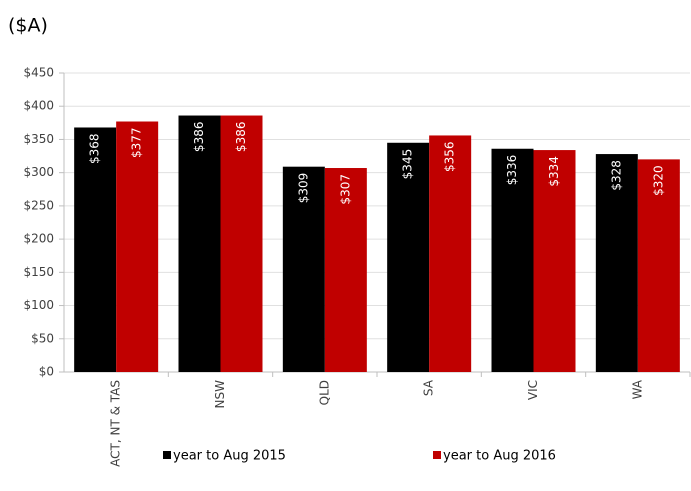  I want to click on y-tick-label: $250, so click(38, 205).